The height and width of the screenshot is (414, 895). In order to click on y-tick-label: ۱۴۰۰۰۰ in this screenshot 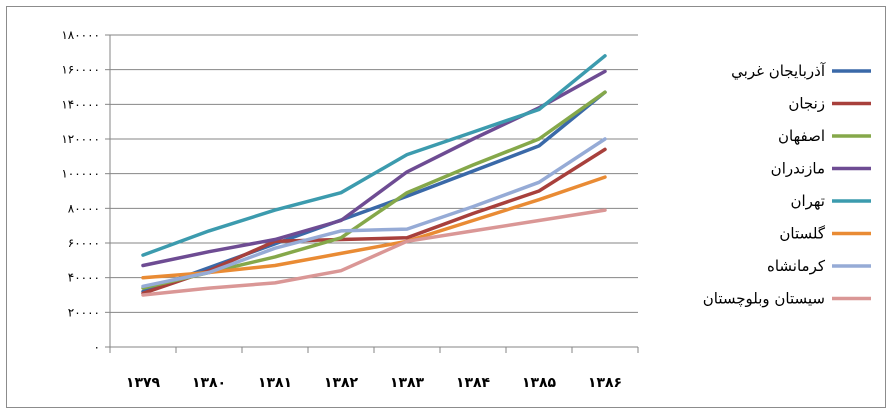, I will do `click(80, 104)`.